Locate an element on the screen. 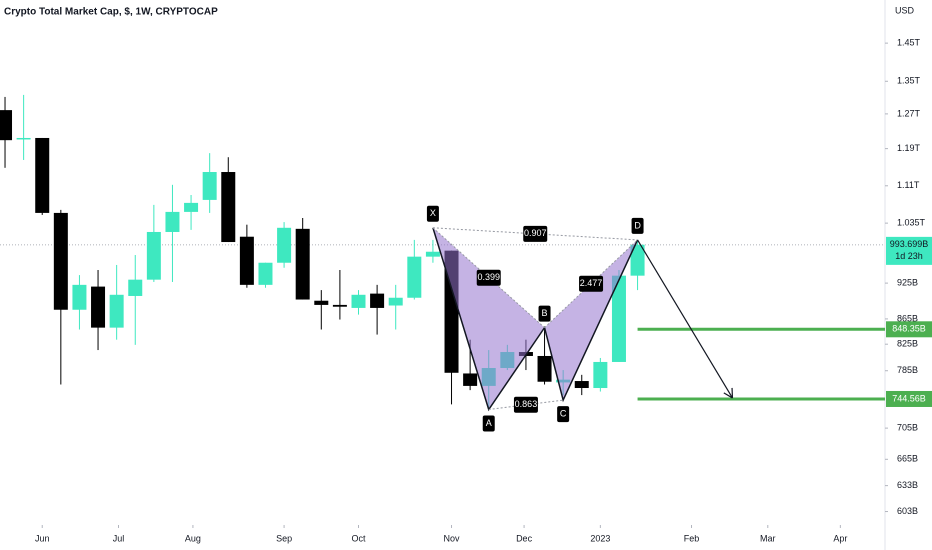 The image size is (932, 550). x-tick-label: Aug is located at coordinates (193, 538).